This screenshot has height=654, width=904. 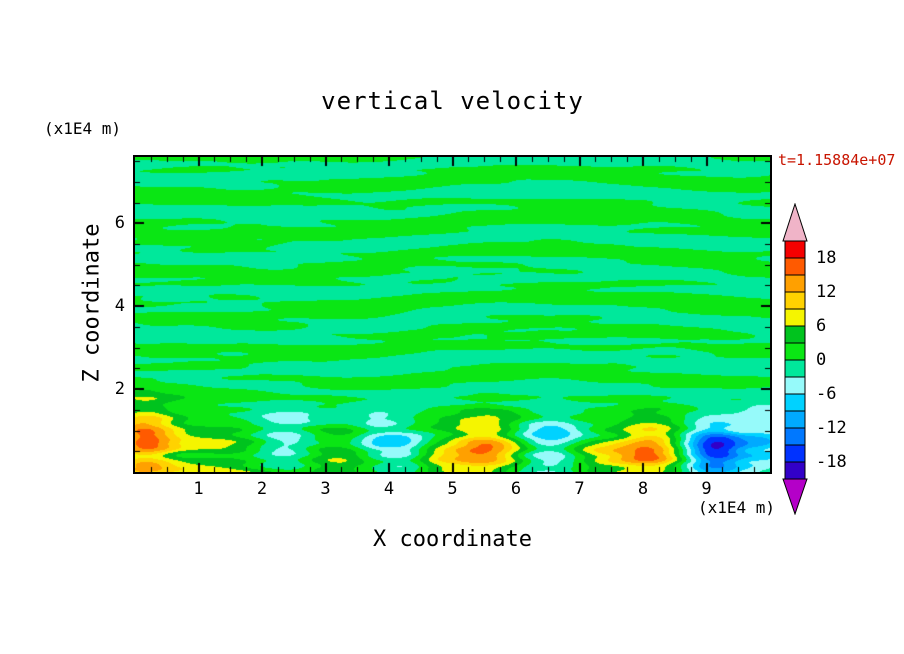 I want to click on z-axis-unit-label: (x1E4 m), so click(x=83, y=128).